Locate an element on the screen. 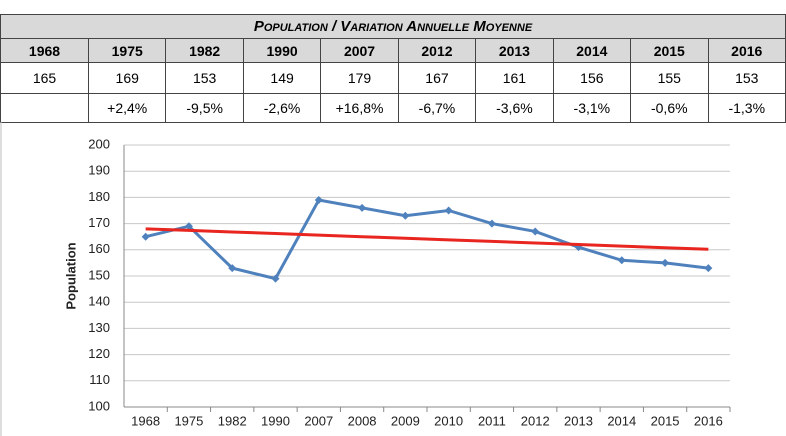 The image size is (786, 436). y-tick-label: 170 is located at coordinates (99, 222).